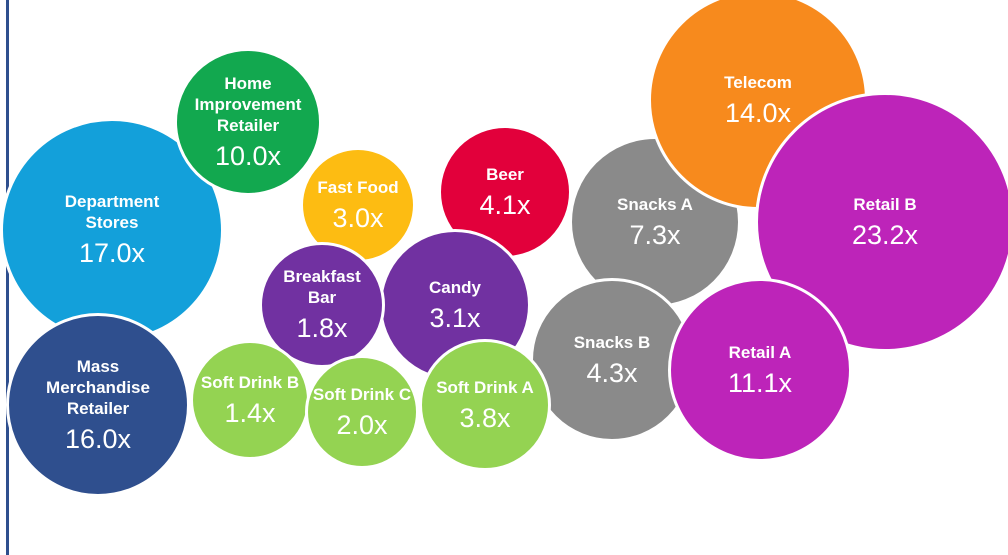 This screenshot has height=555, width=1008. I want to click on bubble-label: Candy, so click(455, 287).